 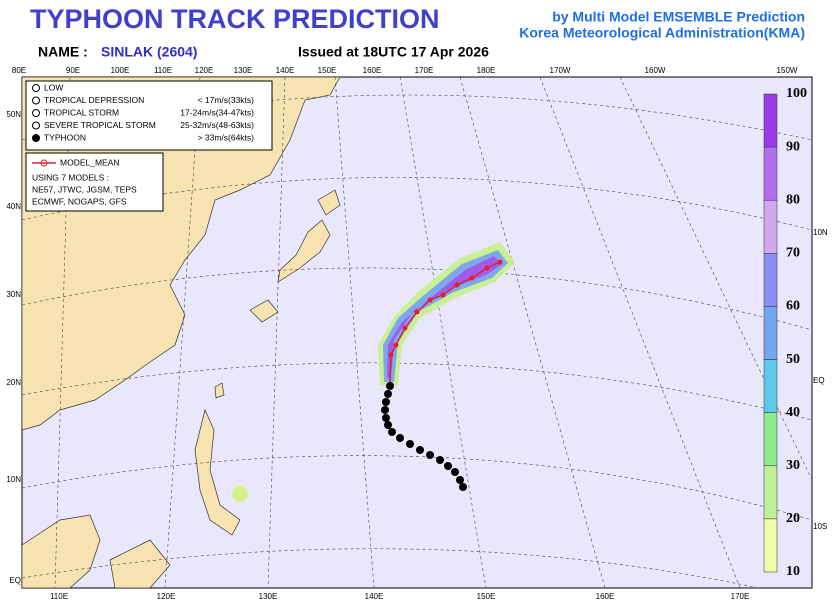 I want to click on colorbar-label: 40, so click(x=793, y=412).